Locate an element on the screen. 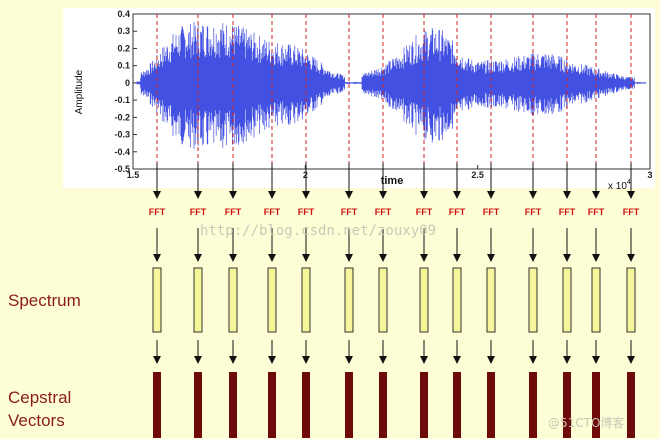  cepstral-label-line1: Cepstral is located at coordinates (40, 397).